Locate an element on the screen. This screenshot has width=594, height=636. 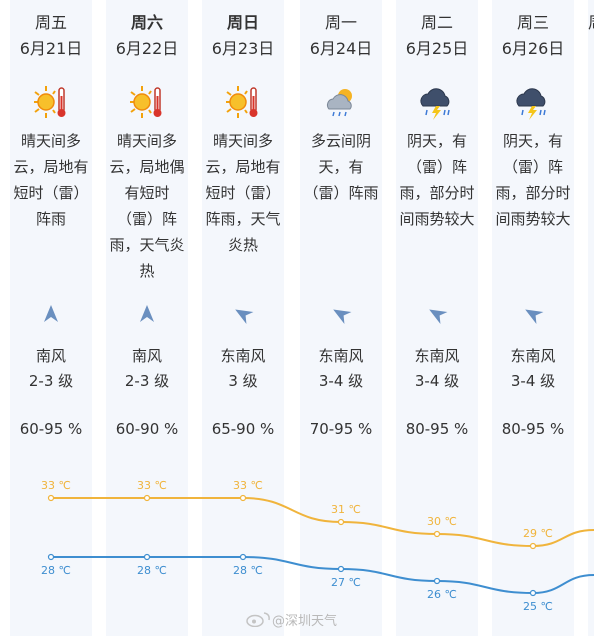
day-name: 周日 is located at coordinates (242, 22).